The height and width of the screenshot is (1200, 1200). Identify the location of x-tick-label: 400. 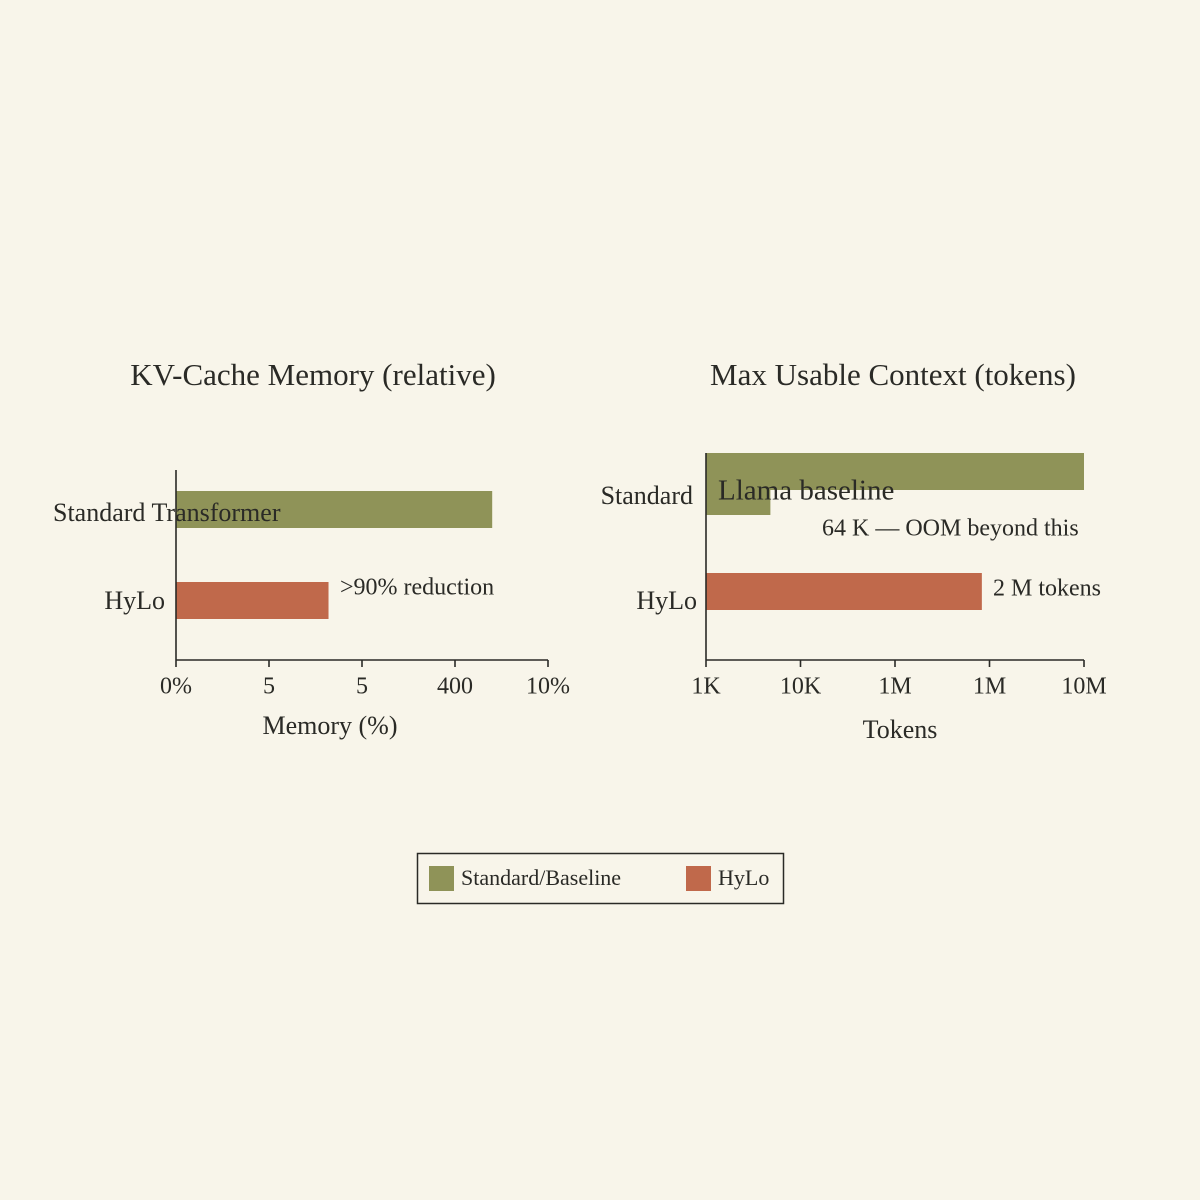
(455, 687).